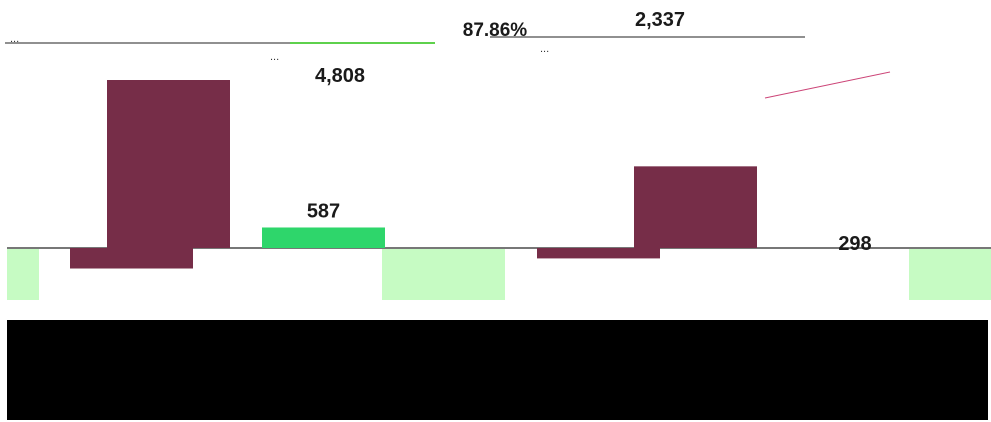 This screenshot has height=422, width=991. I want to click on data-label-4: 2,337, so click(660, 20).